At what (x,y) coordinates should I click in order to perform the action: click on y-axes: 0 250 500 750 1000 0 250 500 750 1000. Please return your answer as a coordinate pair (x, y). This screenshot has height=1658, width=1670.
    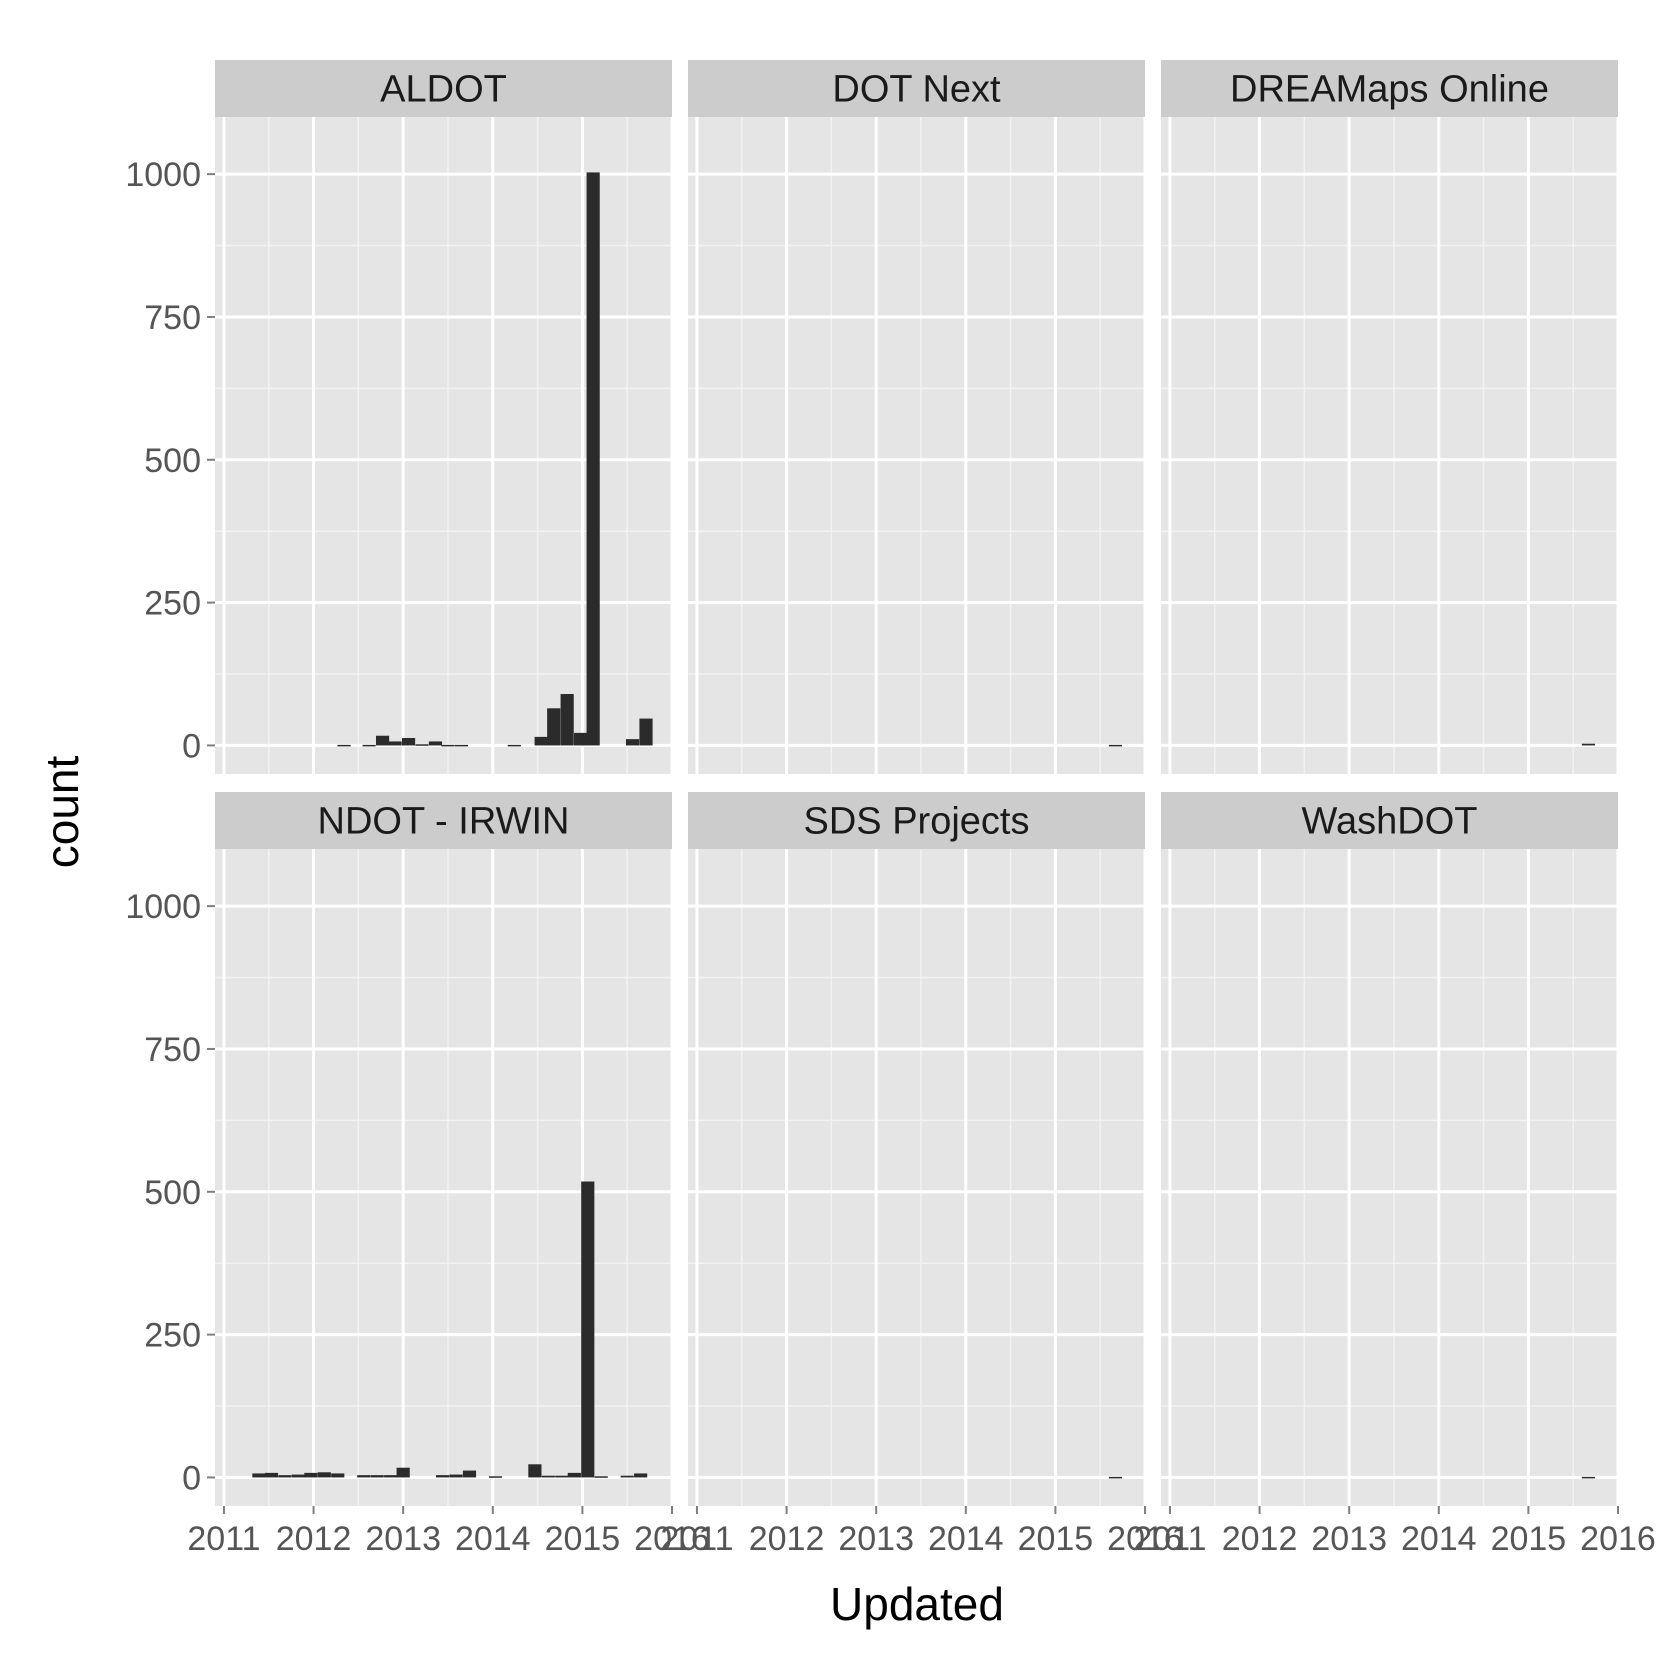
    Looking at the image, I should click on (170, 826).